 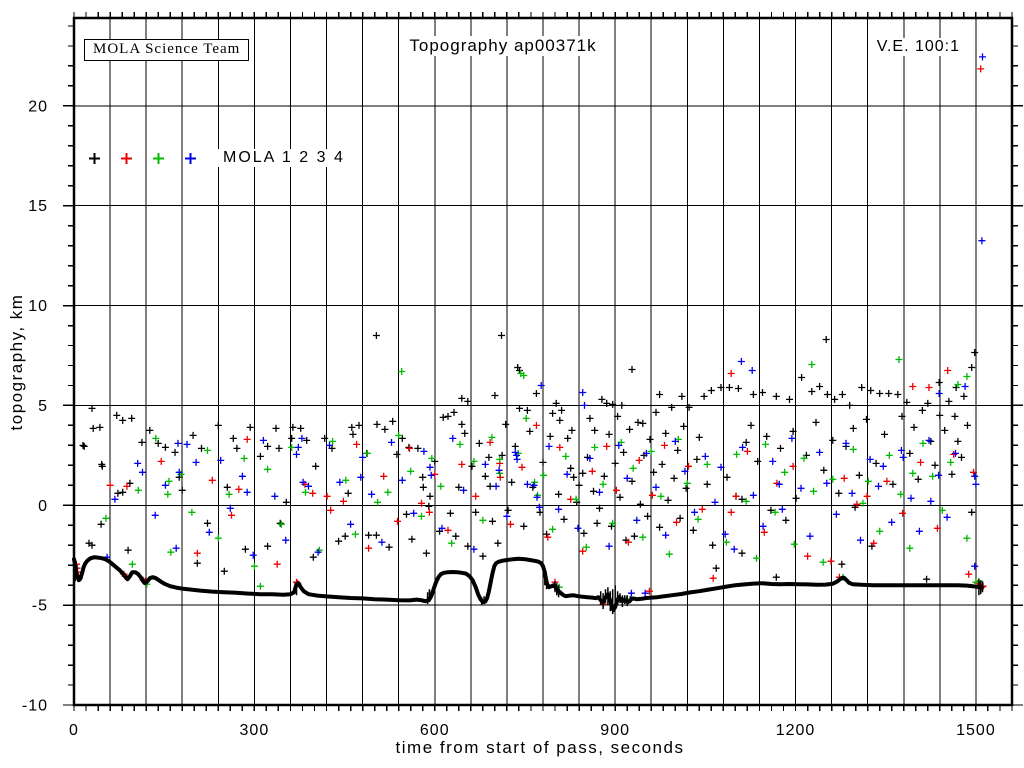 I want to click on topography-profile-trace, so click(x=528, y=584).